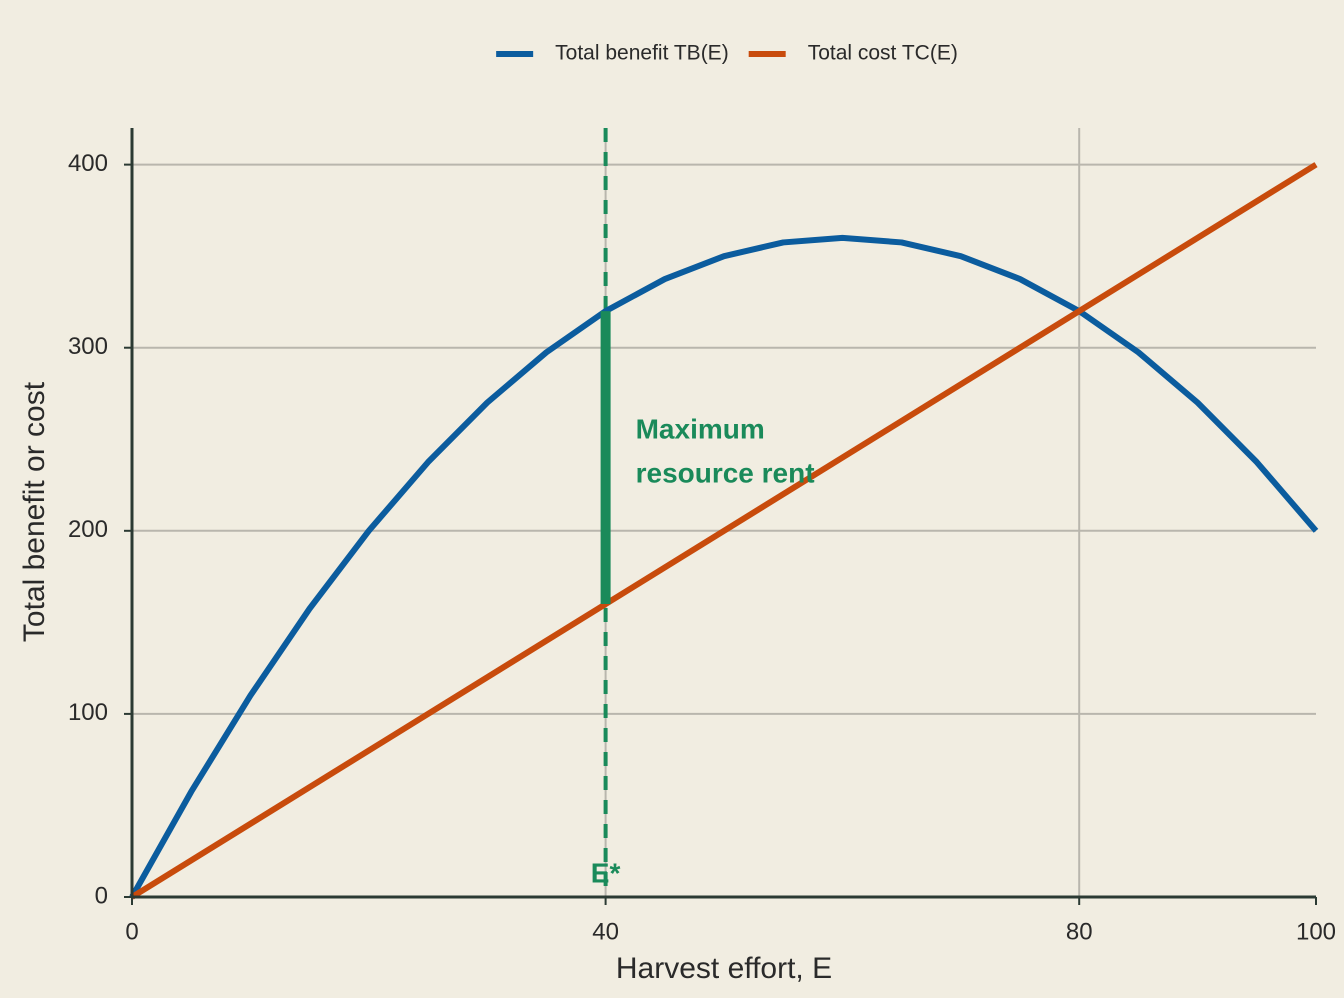 Image resolution: width=1344 pixels, height=998 pixels. Describe the element at coordinates (88, 163) in the screenshot. I see `y-tick-label: 400` at that location.